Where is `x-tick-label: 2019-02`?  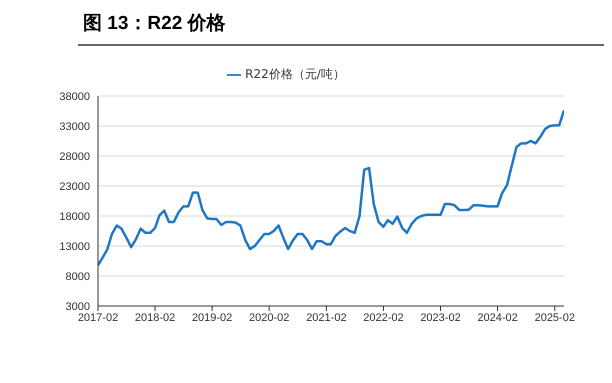
x-tick-label: 2019-02 is located at coordinates (212, 318).